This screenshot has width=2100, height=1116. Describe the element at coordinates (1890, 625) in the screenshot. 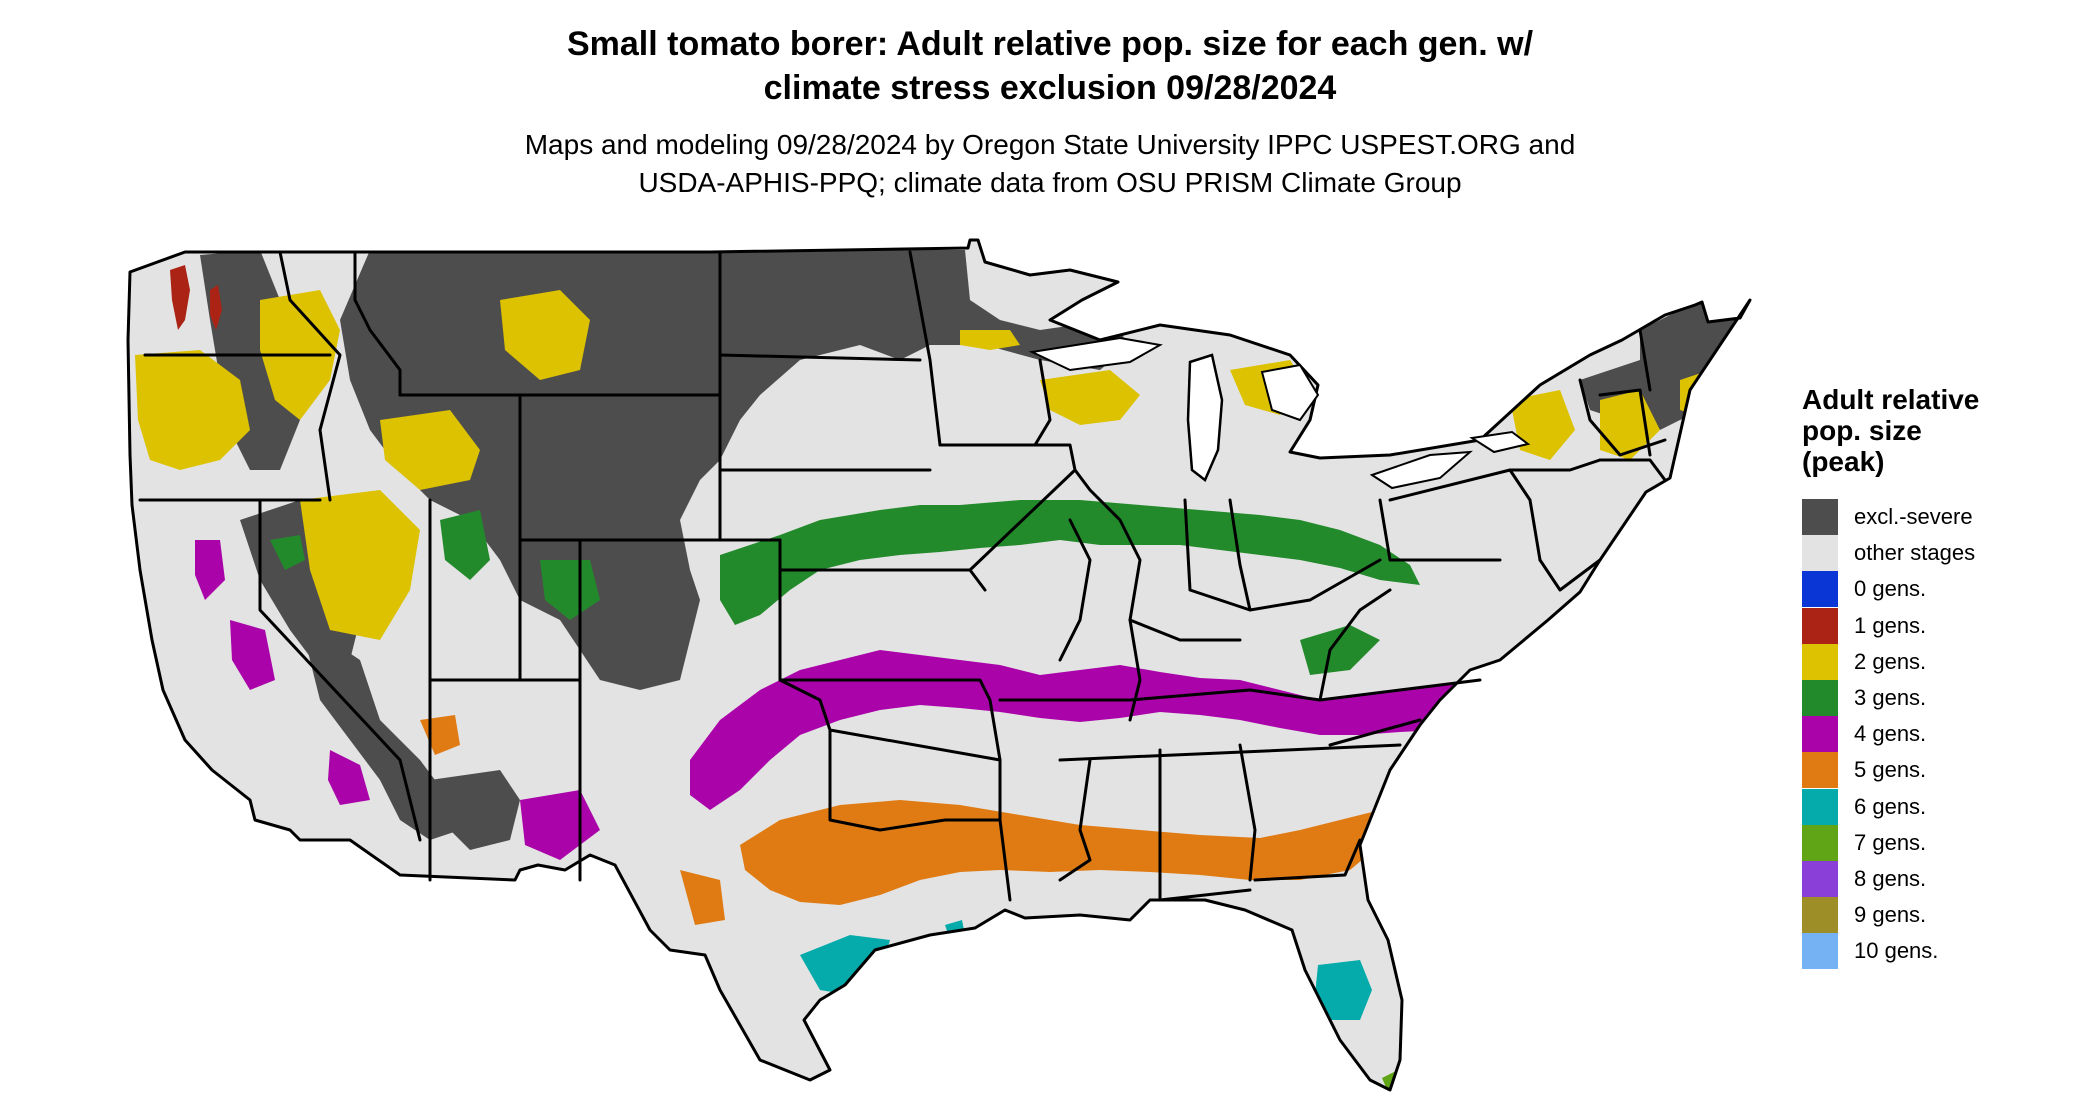

I see `legend-label: 1 gens.` at that location.